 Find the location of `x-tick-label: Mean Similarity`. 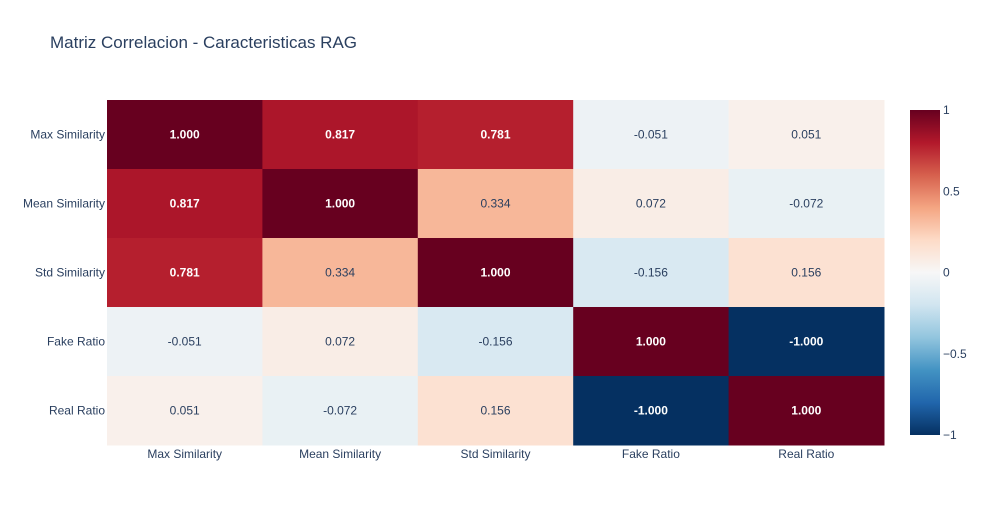

x-tick-label: Mean Similarity is located at coordinates (340, 454).